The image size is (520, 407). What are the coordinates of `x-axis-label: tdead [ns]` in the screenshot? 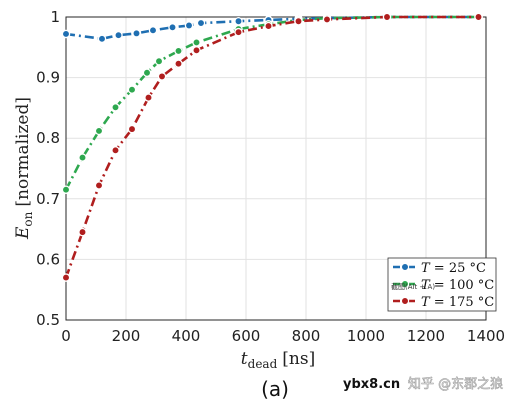 It's located at (278, 360).